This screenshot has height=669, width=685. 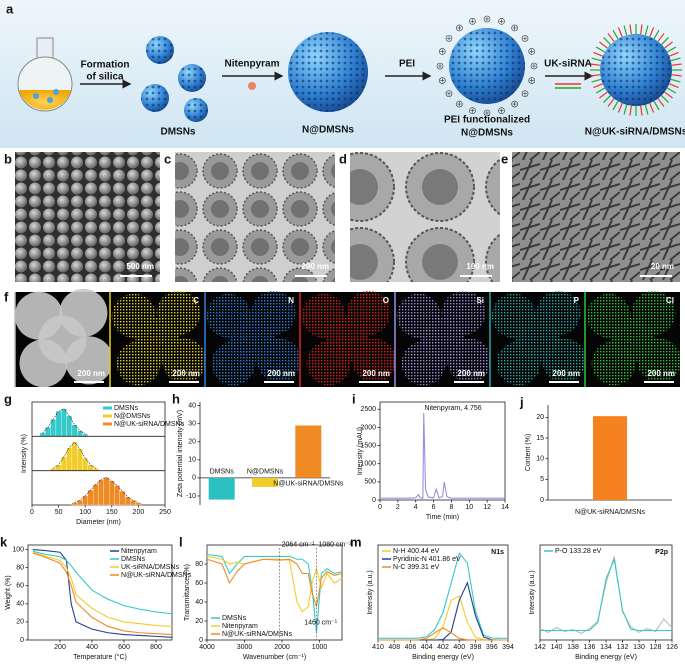 I want to click on step-label: Formation, so click(x=105, y=65).